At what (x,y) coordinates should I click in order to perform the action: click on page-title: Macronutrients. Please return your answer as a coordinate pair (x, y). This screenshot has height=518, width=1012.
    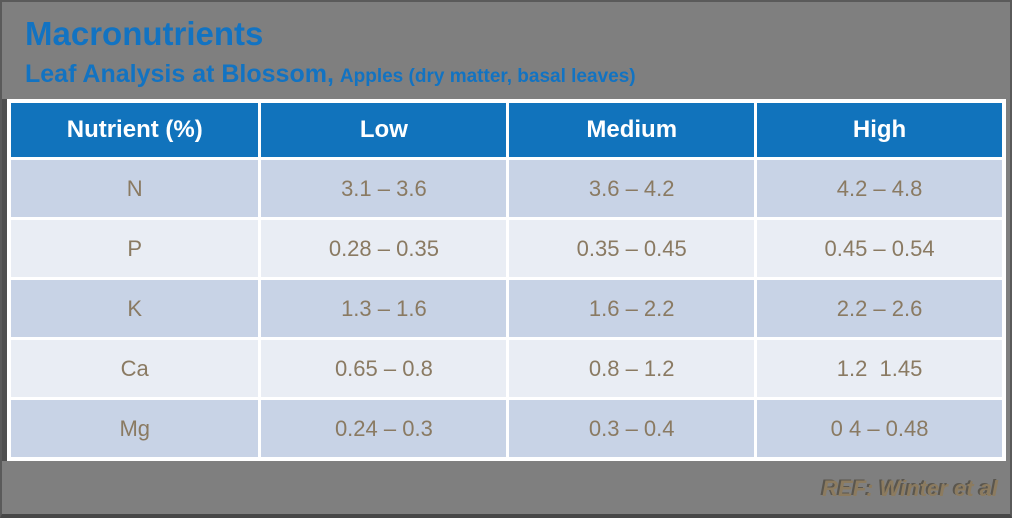
    Looking at the image, I should click on (144, 33).